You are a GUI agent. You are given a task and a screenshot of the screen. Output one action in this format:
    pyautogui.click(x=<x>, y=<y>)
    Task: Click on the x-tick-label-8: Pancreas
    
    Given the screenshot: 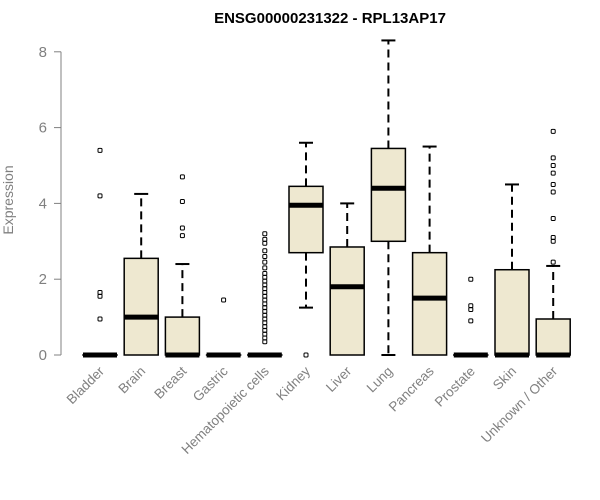 What is the action you would take?
    pyautogui.click(x=411, y=388)
    